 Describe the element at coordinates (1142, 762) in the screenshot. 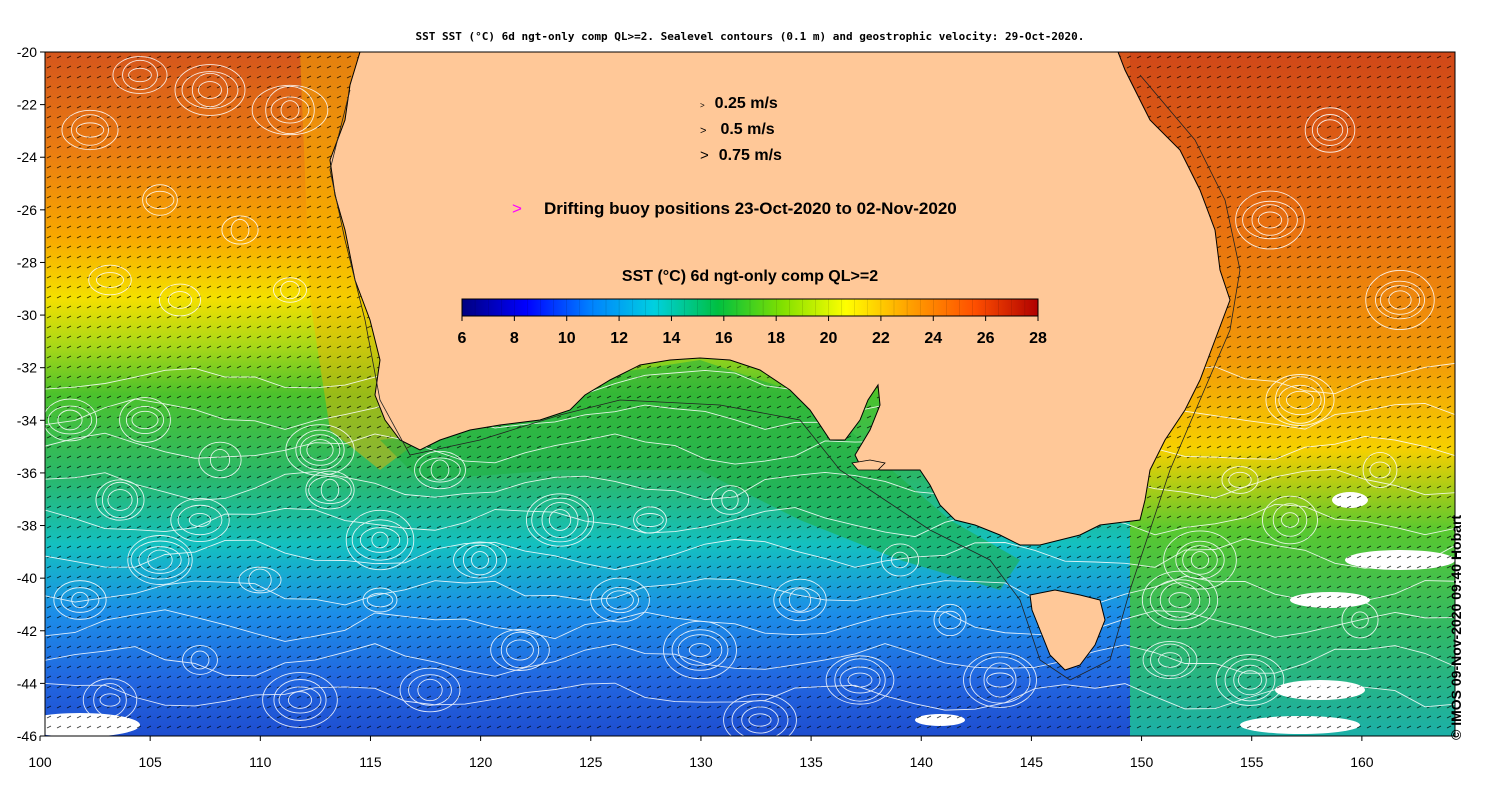

I see `x-tick-label: 150` at that location.